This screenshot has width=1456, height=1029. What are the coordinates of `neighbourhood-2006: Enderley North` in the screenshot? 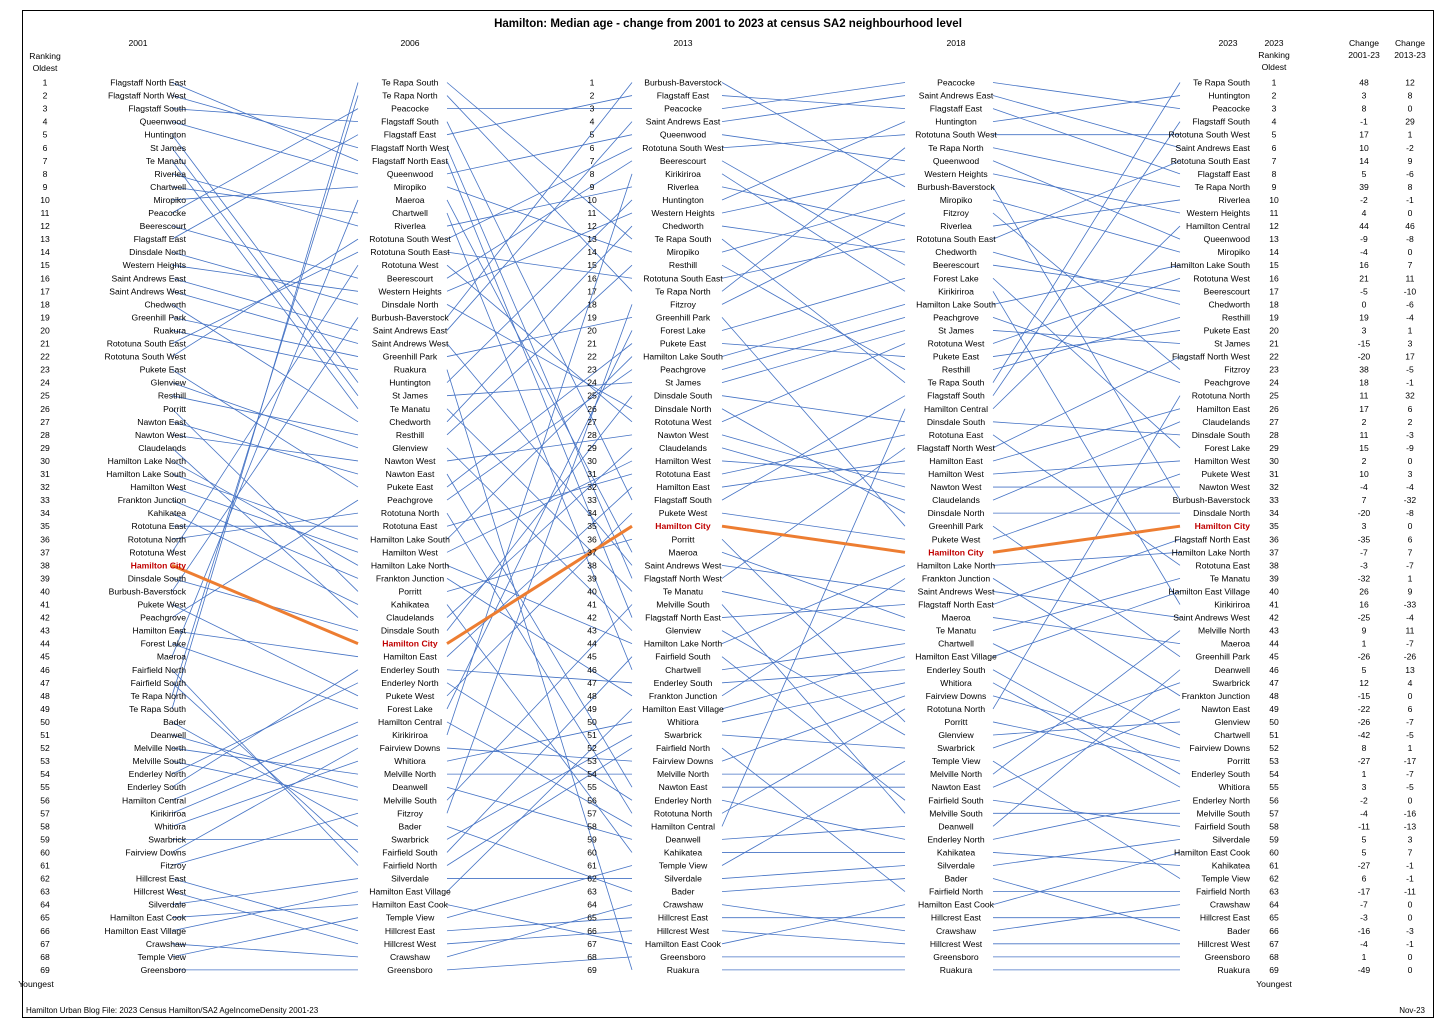 It's located at (410, 683).